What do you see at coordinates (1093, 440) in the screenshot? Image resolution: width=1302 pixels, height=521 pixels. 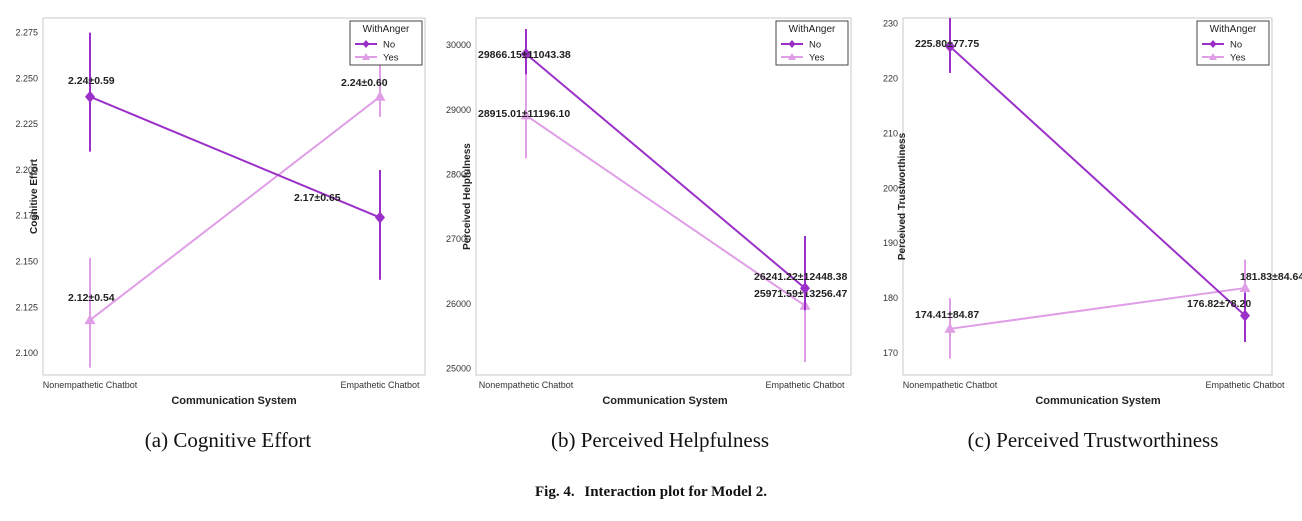 I see `panel-caption-c: (c) Perceived Trustworthiness` at bounding box center [1093, 440].